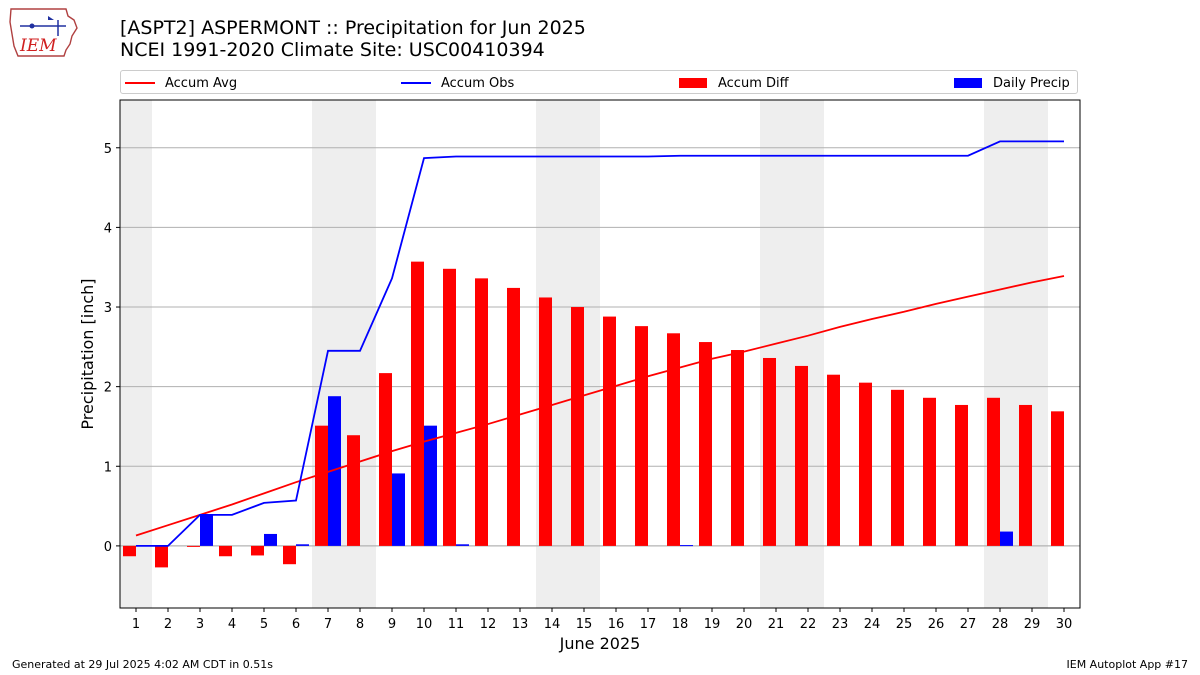  I want to click on x-tick-label: 4, so click(232, 624).